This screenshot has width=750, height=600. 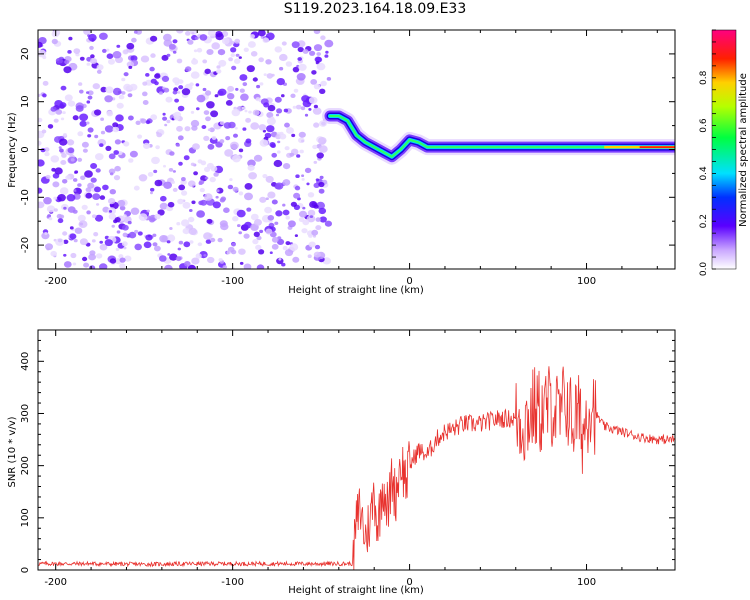 I want to click on y-tick-label: 200, so click(x=25, y=465).